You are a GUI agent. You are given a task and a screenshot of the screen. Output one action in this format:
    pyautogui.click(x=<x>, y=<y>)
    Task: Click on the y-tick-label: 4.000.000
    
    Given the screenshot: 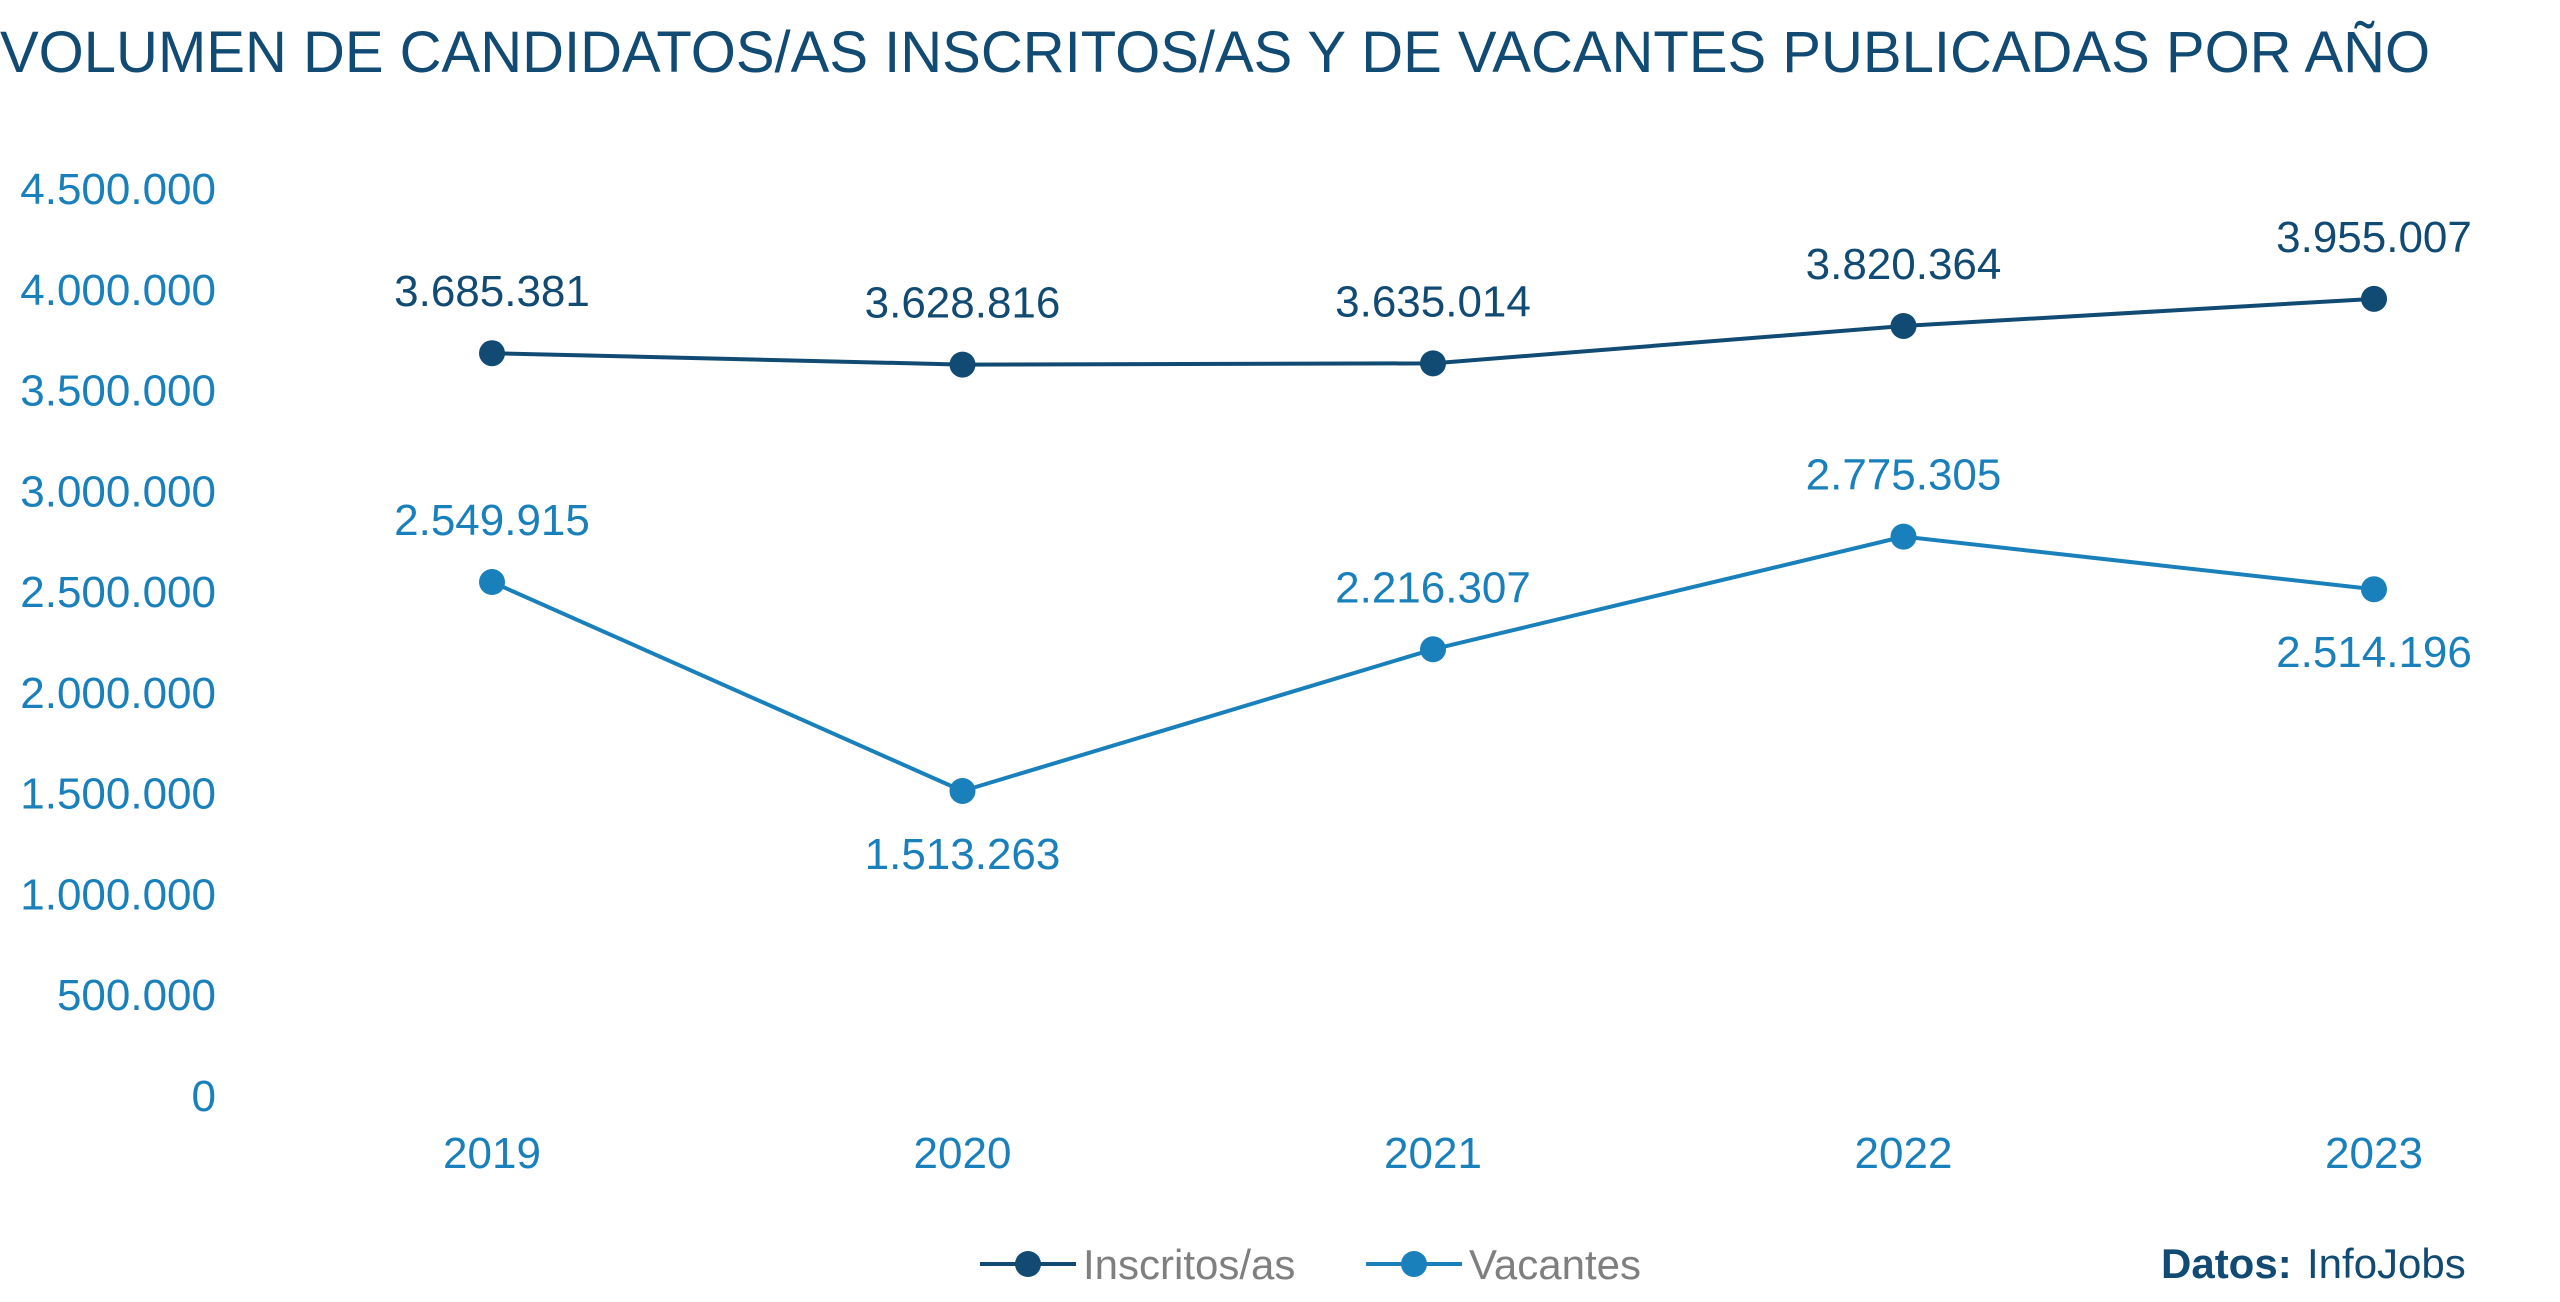 What is the action you would take?
    pyautogui.click(x=118, y=290)
    